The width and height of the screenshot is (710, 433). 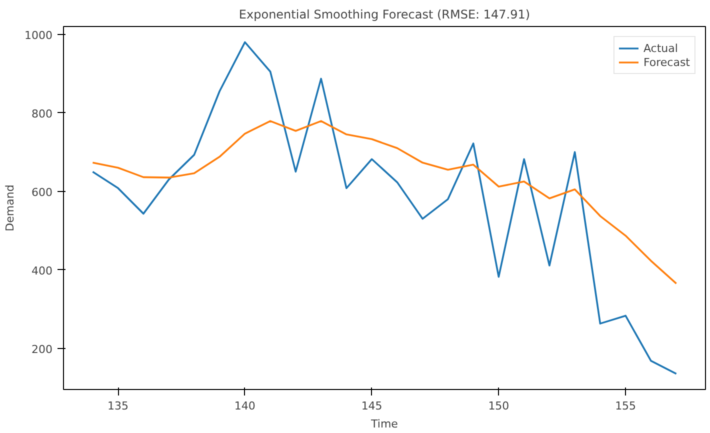 What do you see at coordinates (660, 48) in the screenshot?
I see `legend-label: Actual` at bounding box center [660, 48].